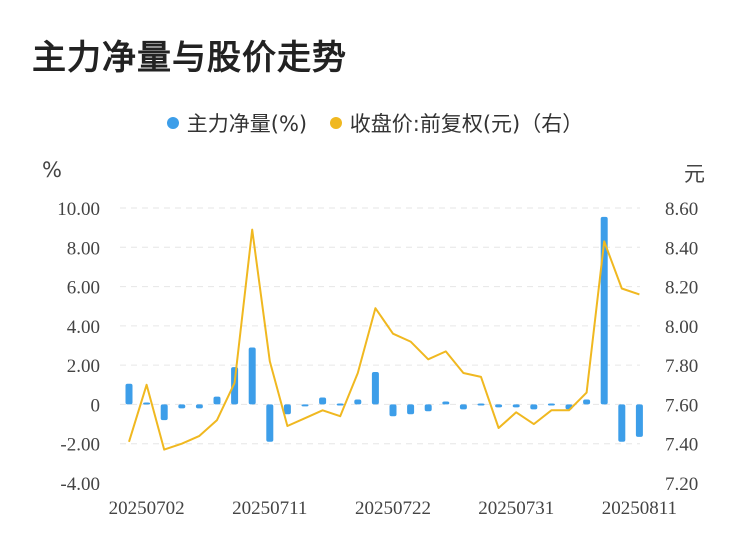 Image resolution: width=750 pixels, height=558 pixels. What do you see at coordinates (52, 170) in the screenshot?
I see `left-axis-unit: %` at bounding box center [52, 170].